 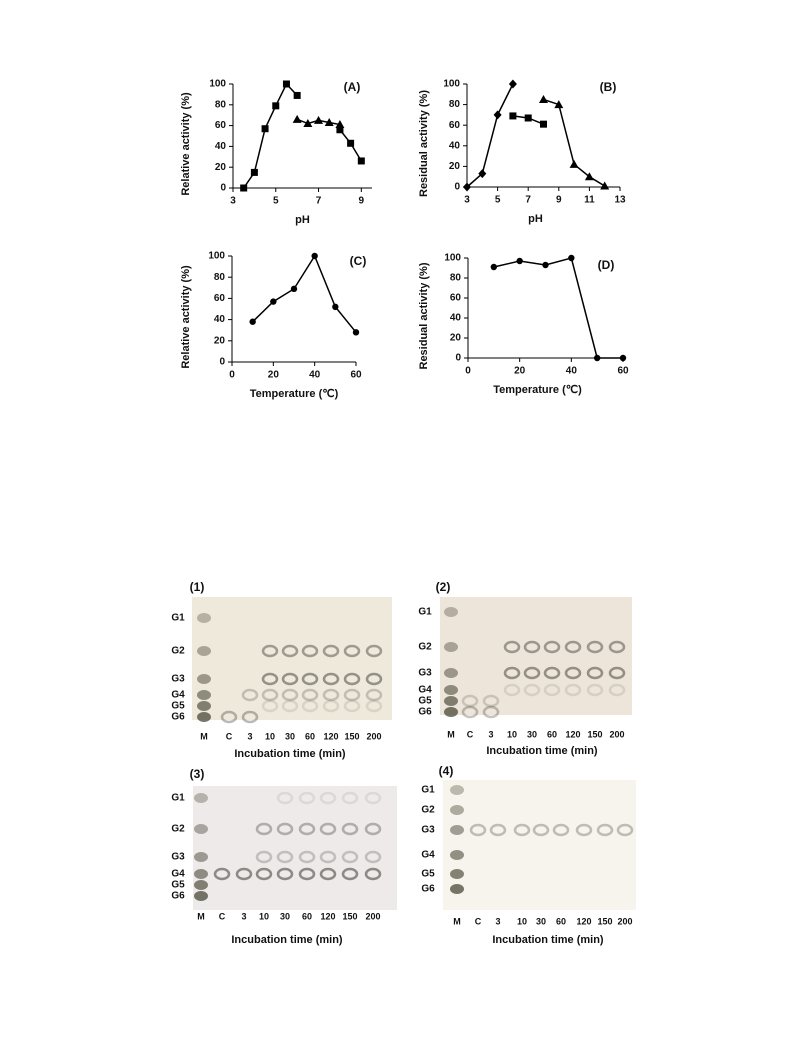 I want to click on x-tick-label: 40, so click(x=315, y=375).